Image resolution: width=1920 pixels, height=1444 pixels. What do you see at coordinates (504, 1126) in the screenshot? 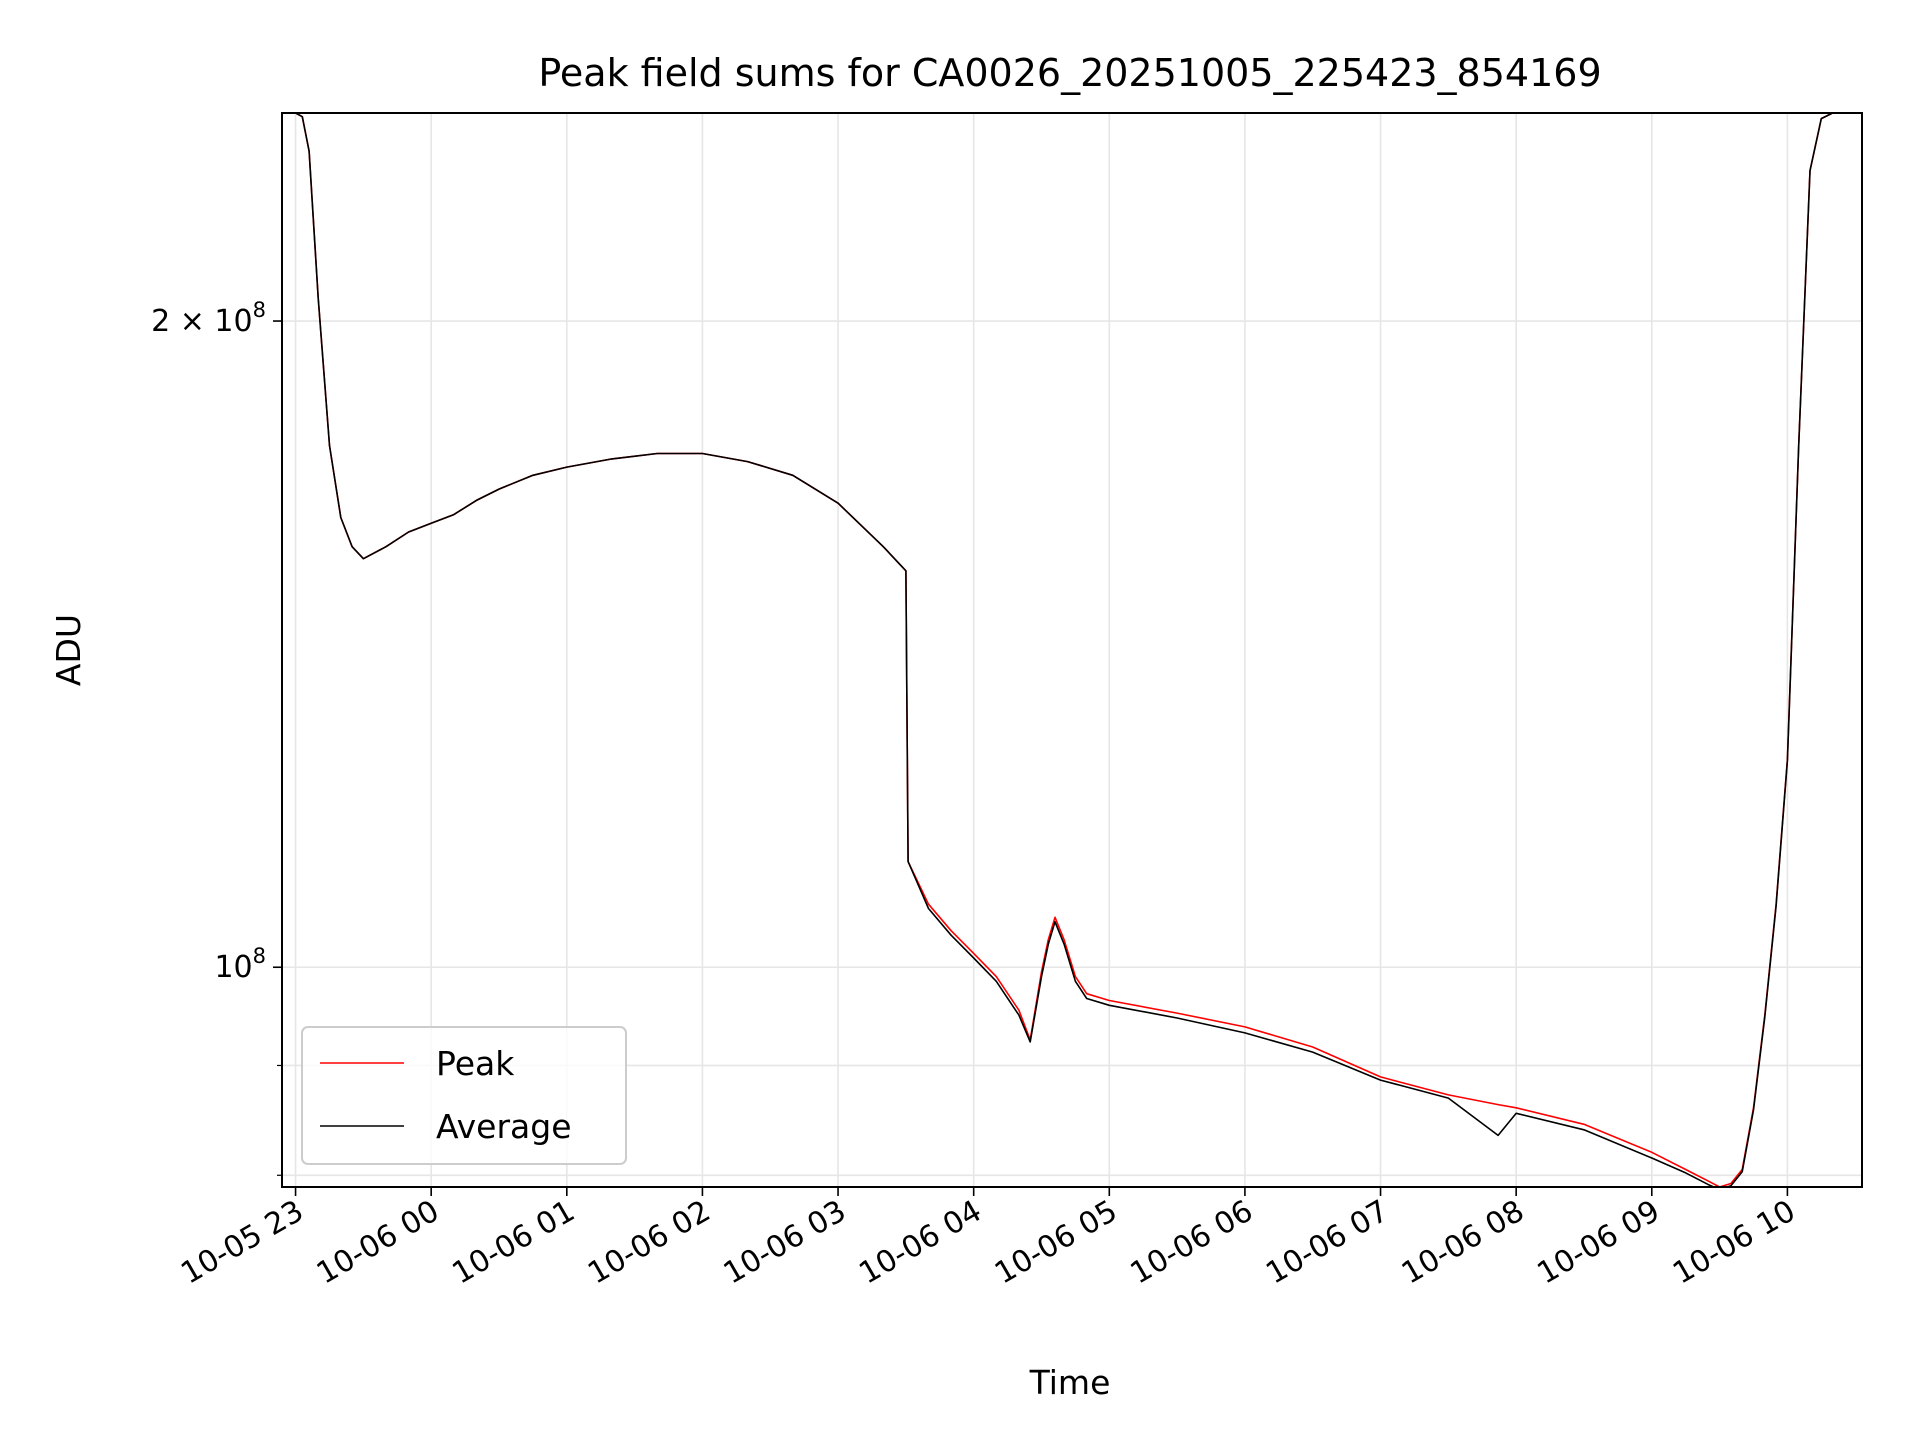
I see `legend-label-average: Average` at bounding box center [504, 1126].